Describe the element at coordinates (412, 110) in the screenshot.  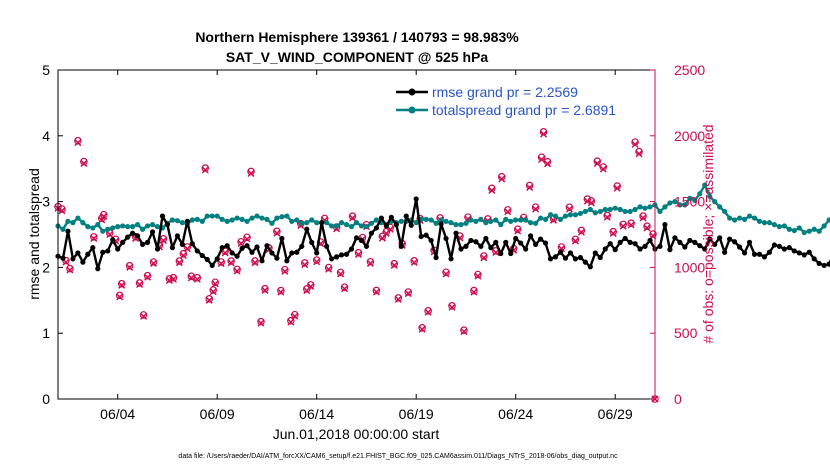
I see `legend-spread-marker` at that location.